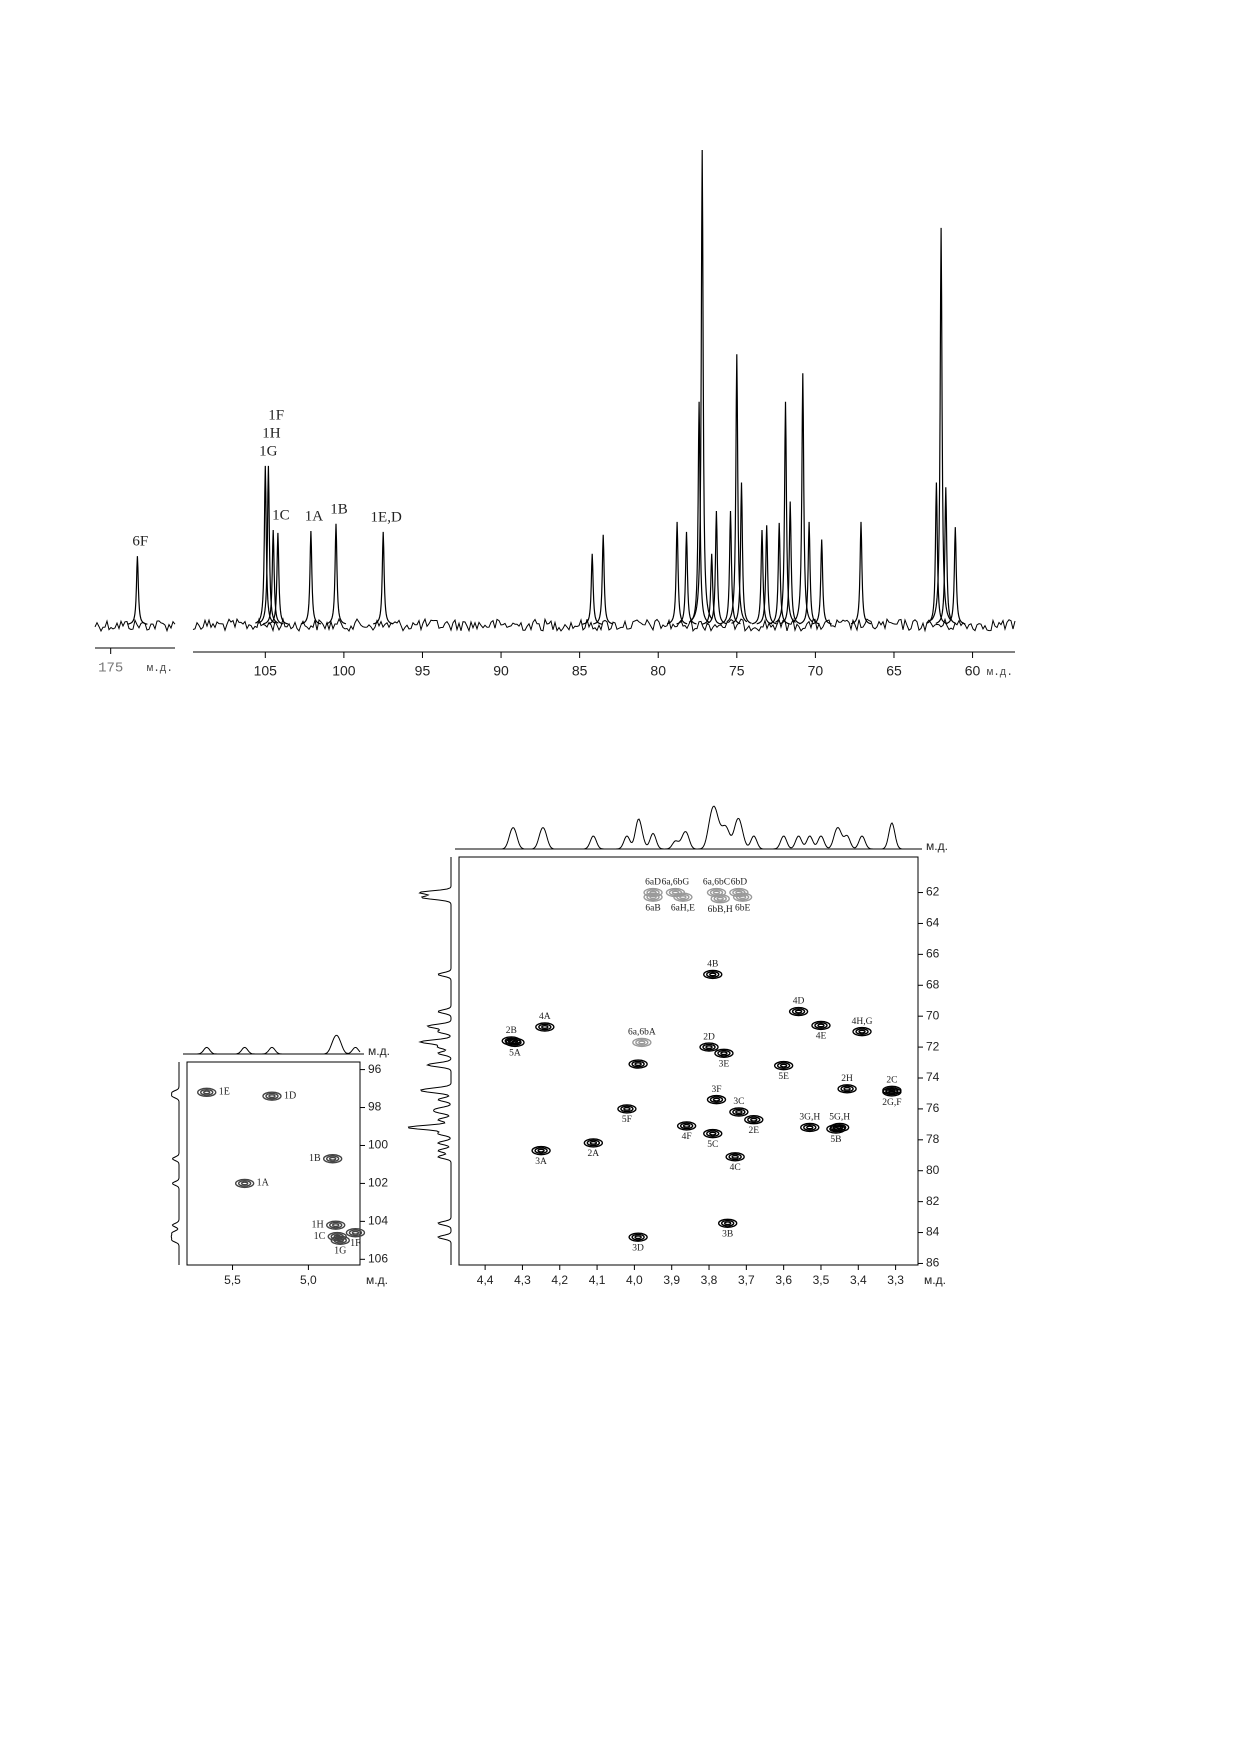 The width and height of the screenshot is (1240, 1754). I want to click on x-tick-label: 5,5, so click(232, 1280).